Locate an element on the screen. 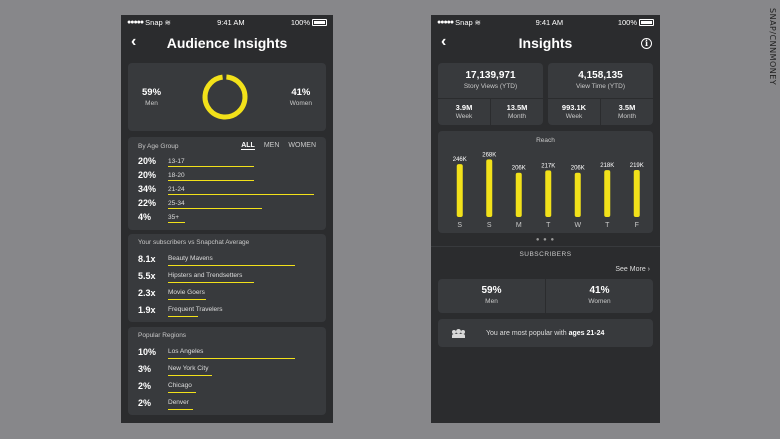 This screenshot has height=439, width=780. tab-women: WOMEN is located at coordinates (302, 145).